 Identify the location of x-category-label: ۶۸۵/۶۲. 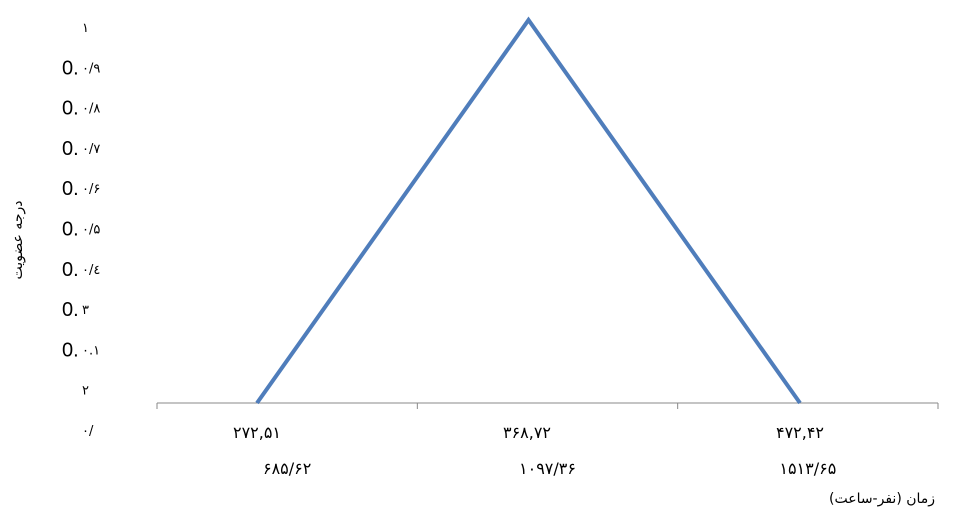
(287, 468).